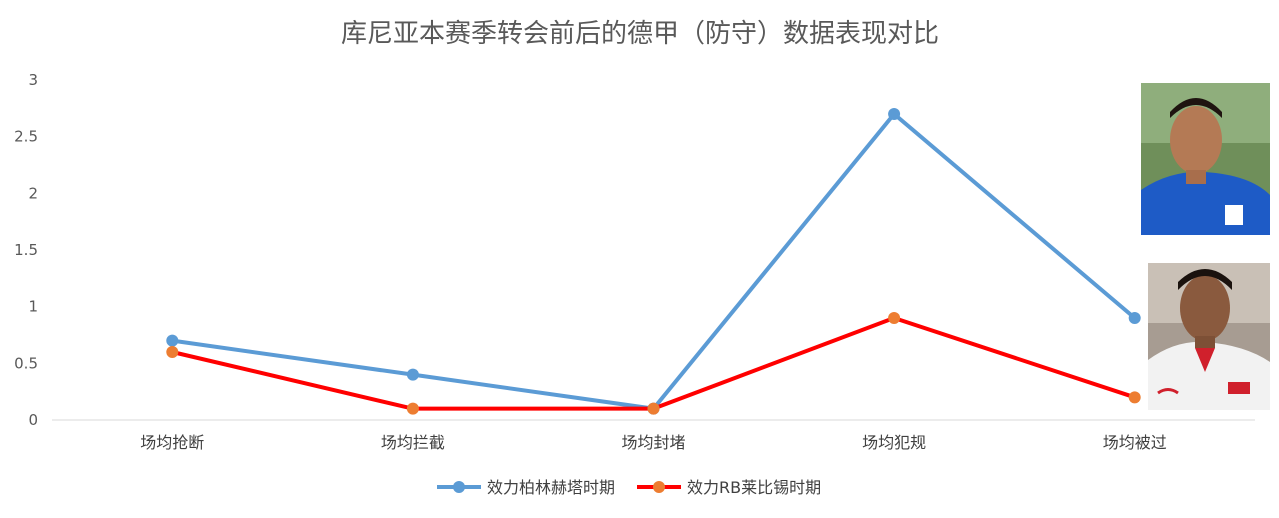  What do you see at coordinates (172, 442) in the screenshot?
I see `x-category-label: 场均抢断` at bounding box center [172, 442].